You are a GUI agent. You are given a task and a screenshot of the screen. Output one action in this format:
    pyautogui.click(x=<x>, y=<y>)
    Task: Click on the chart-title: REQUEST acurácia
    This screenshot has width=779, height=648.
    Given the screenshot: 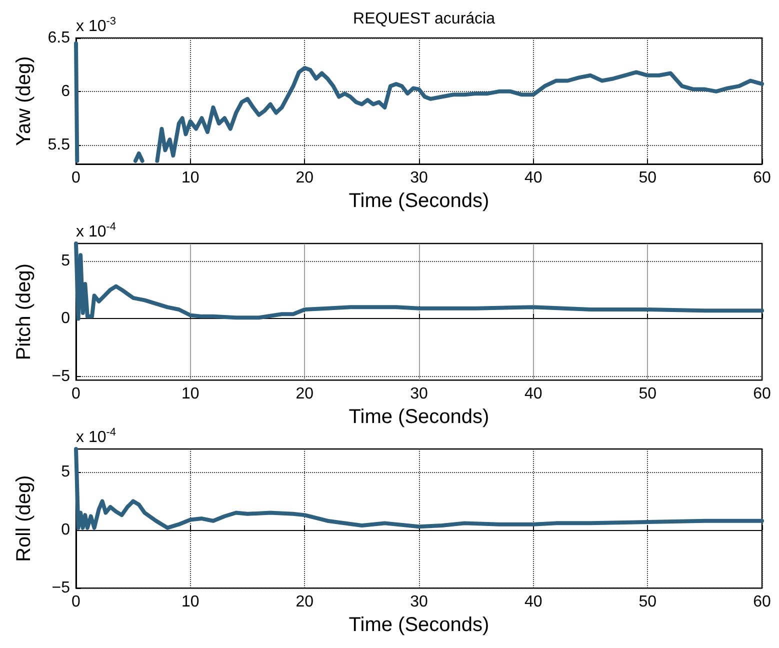 What is the action you would take?
    pyautogui.click(x=424, y=19)
    